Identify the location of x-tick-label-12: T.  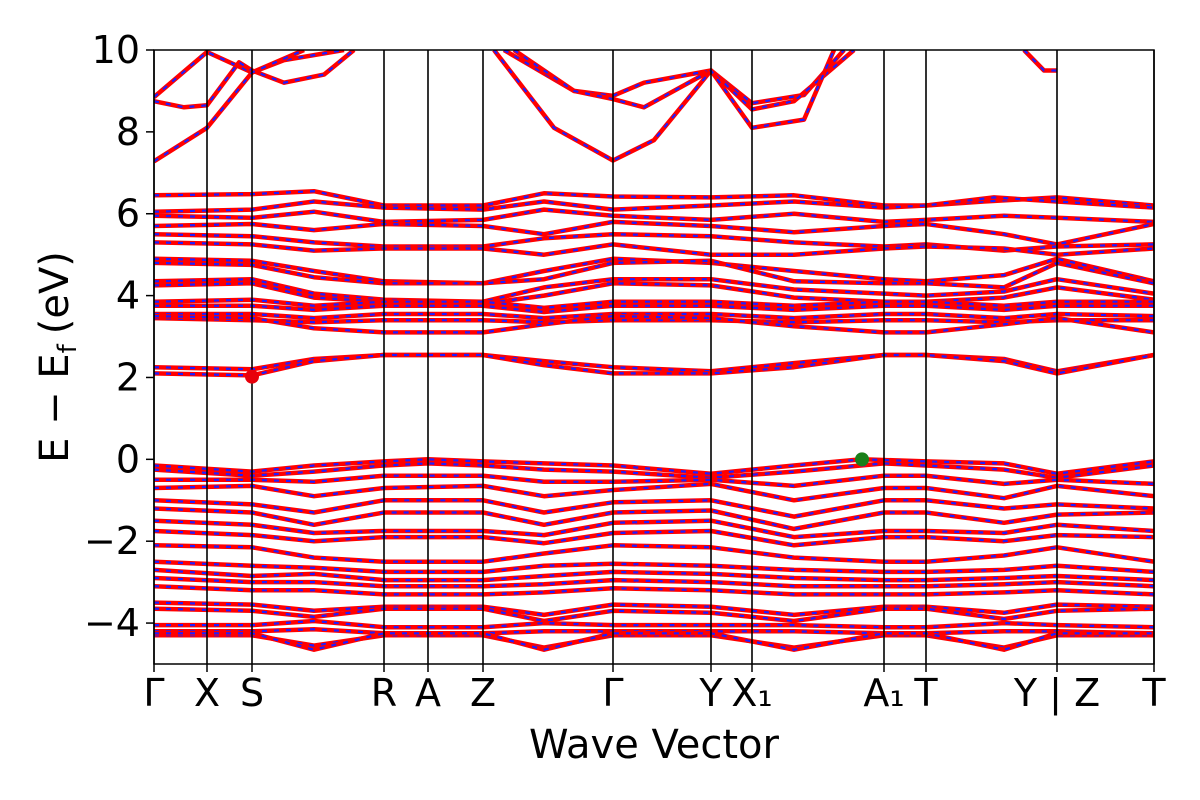
(1153, 693).